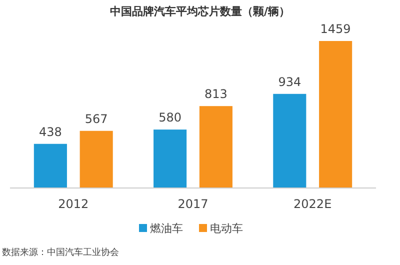  I want to click on data-label: 580, so click(170, 117).